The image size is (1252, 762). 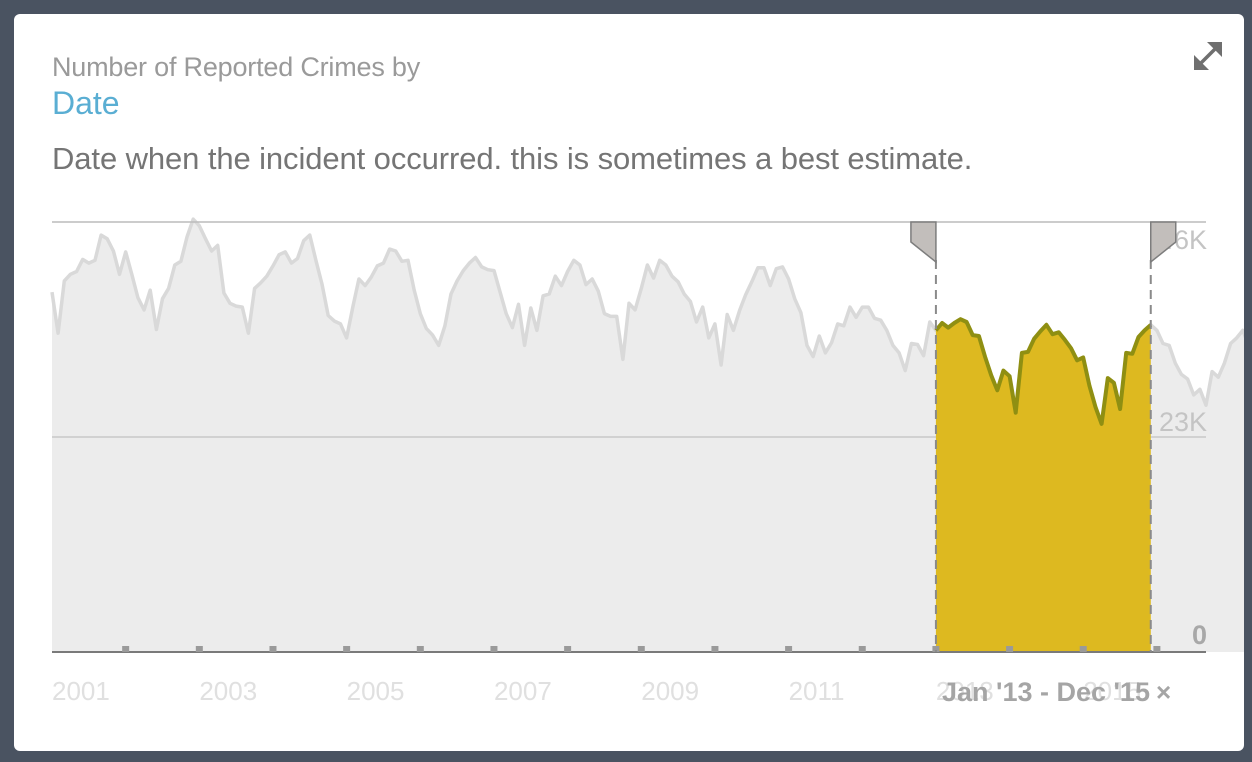 What do you see at coordinates (817, 691) in the screenshot?
I see `x-tick-label: 2011` at bounding box center [817, 691].